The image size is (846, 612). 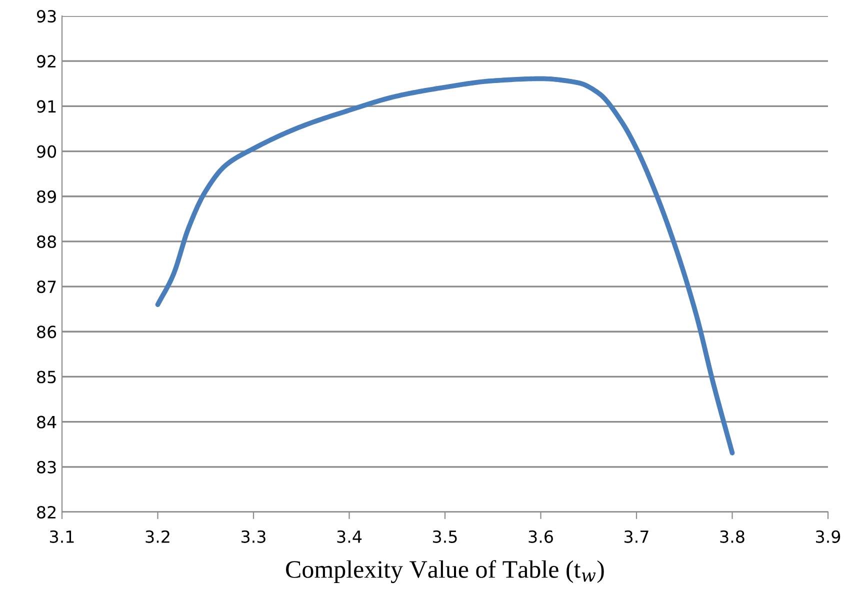 I want to click on y-tick-label: 90, so click(x=46, y=151).